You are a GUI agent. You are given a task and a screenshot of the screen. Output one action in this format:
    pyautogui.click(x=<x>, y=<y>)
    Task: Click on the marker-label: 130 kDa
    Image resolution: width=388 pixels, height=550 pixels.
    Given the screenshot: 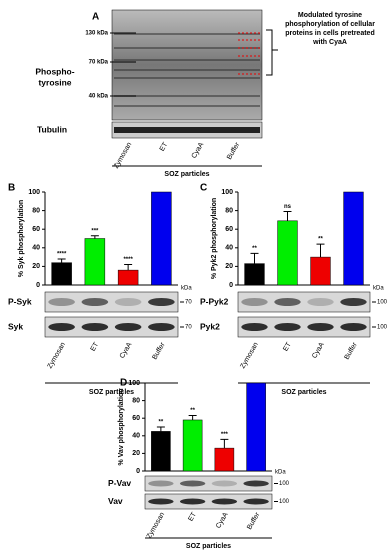 What is the action you would take?
    pyautogui.click(x=96, y=34)
    